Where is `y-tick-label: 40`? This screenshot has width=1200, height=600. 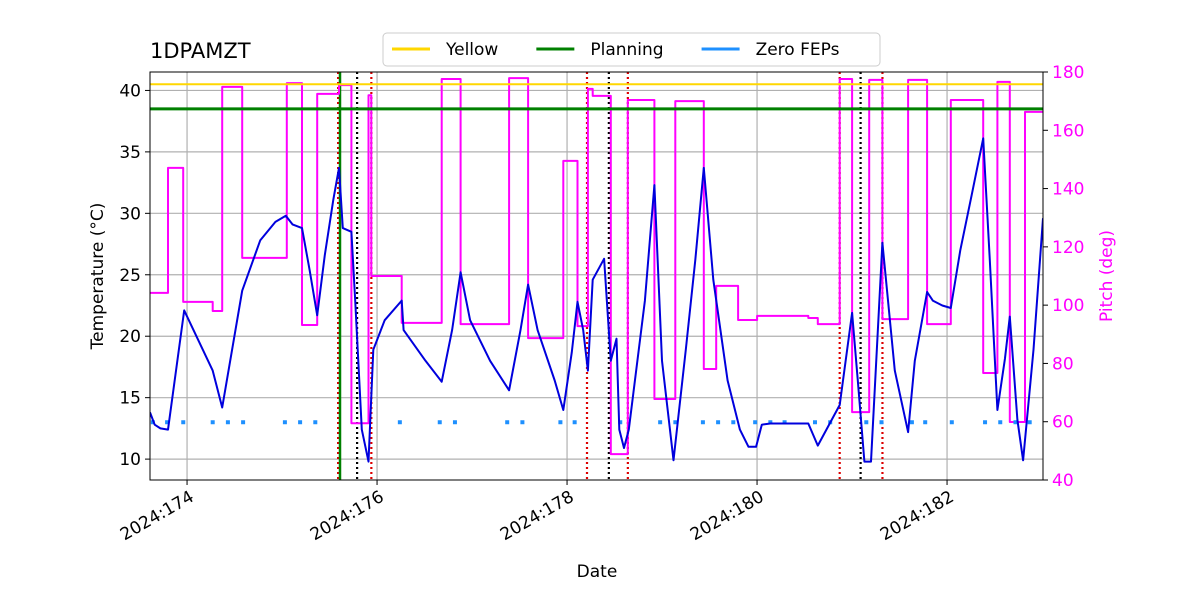 y-tick-label: 40 is located at coordinates (130, 91).